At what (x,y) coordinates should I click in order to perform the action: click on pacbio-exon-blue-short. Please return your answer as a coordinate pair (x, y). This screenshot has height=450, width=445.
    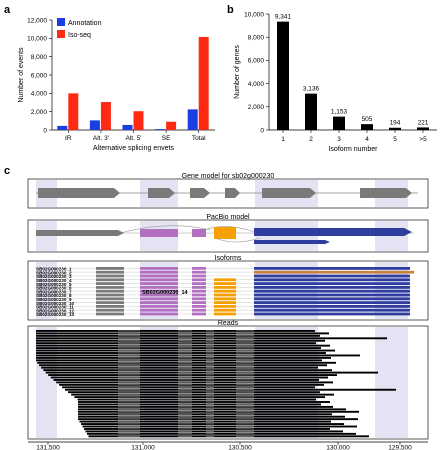
    Looking at the image, I should click on (292, 242).